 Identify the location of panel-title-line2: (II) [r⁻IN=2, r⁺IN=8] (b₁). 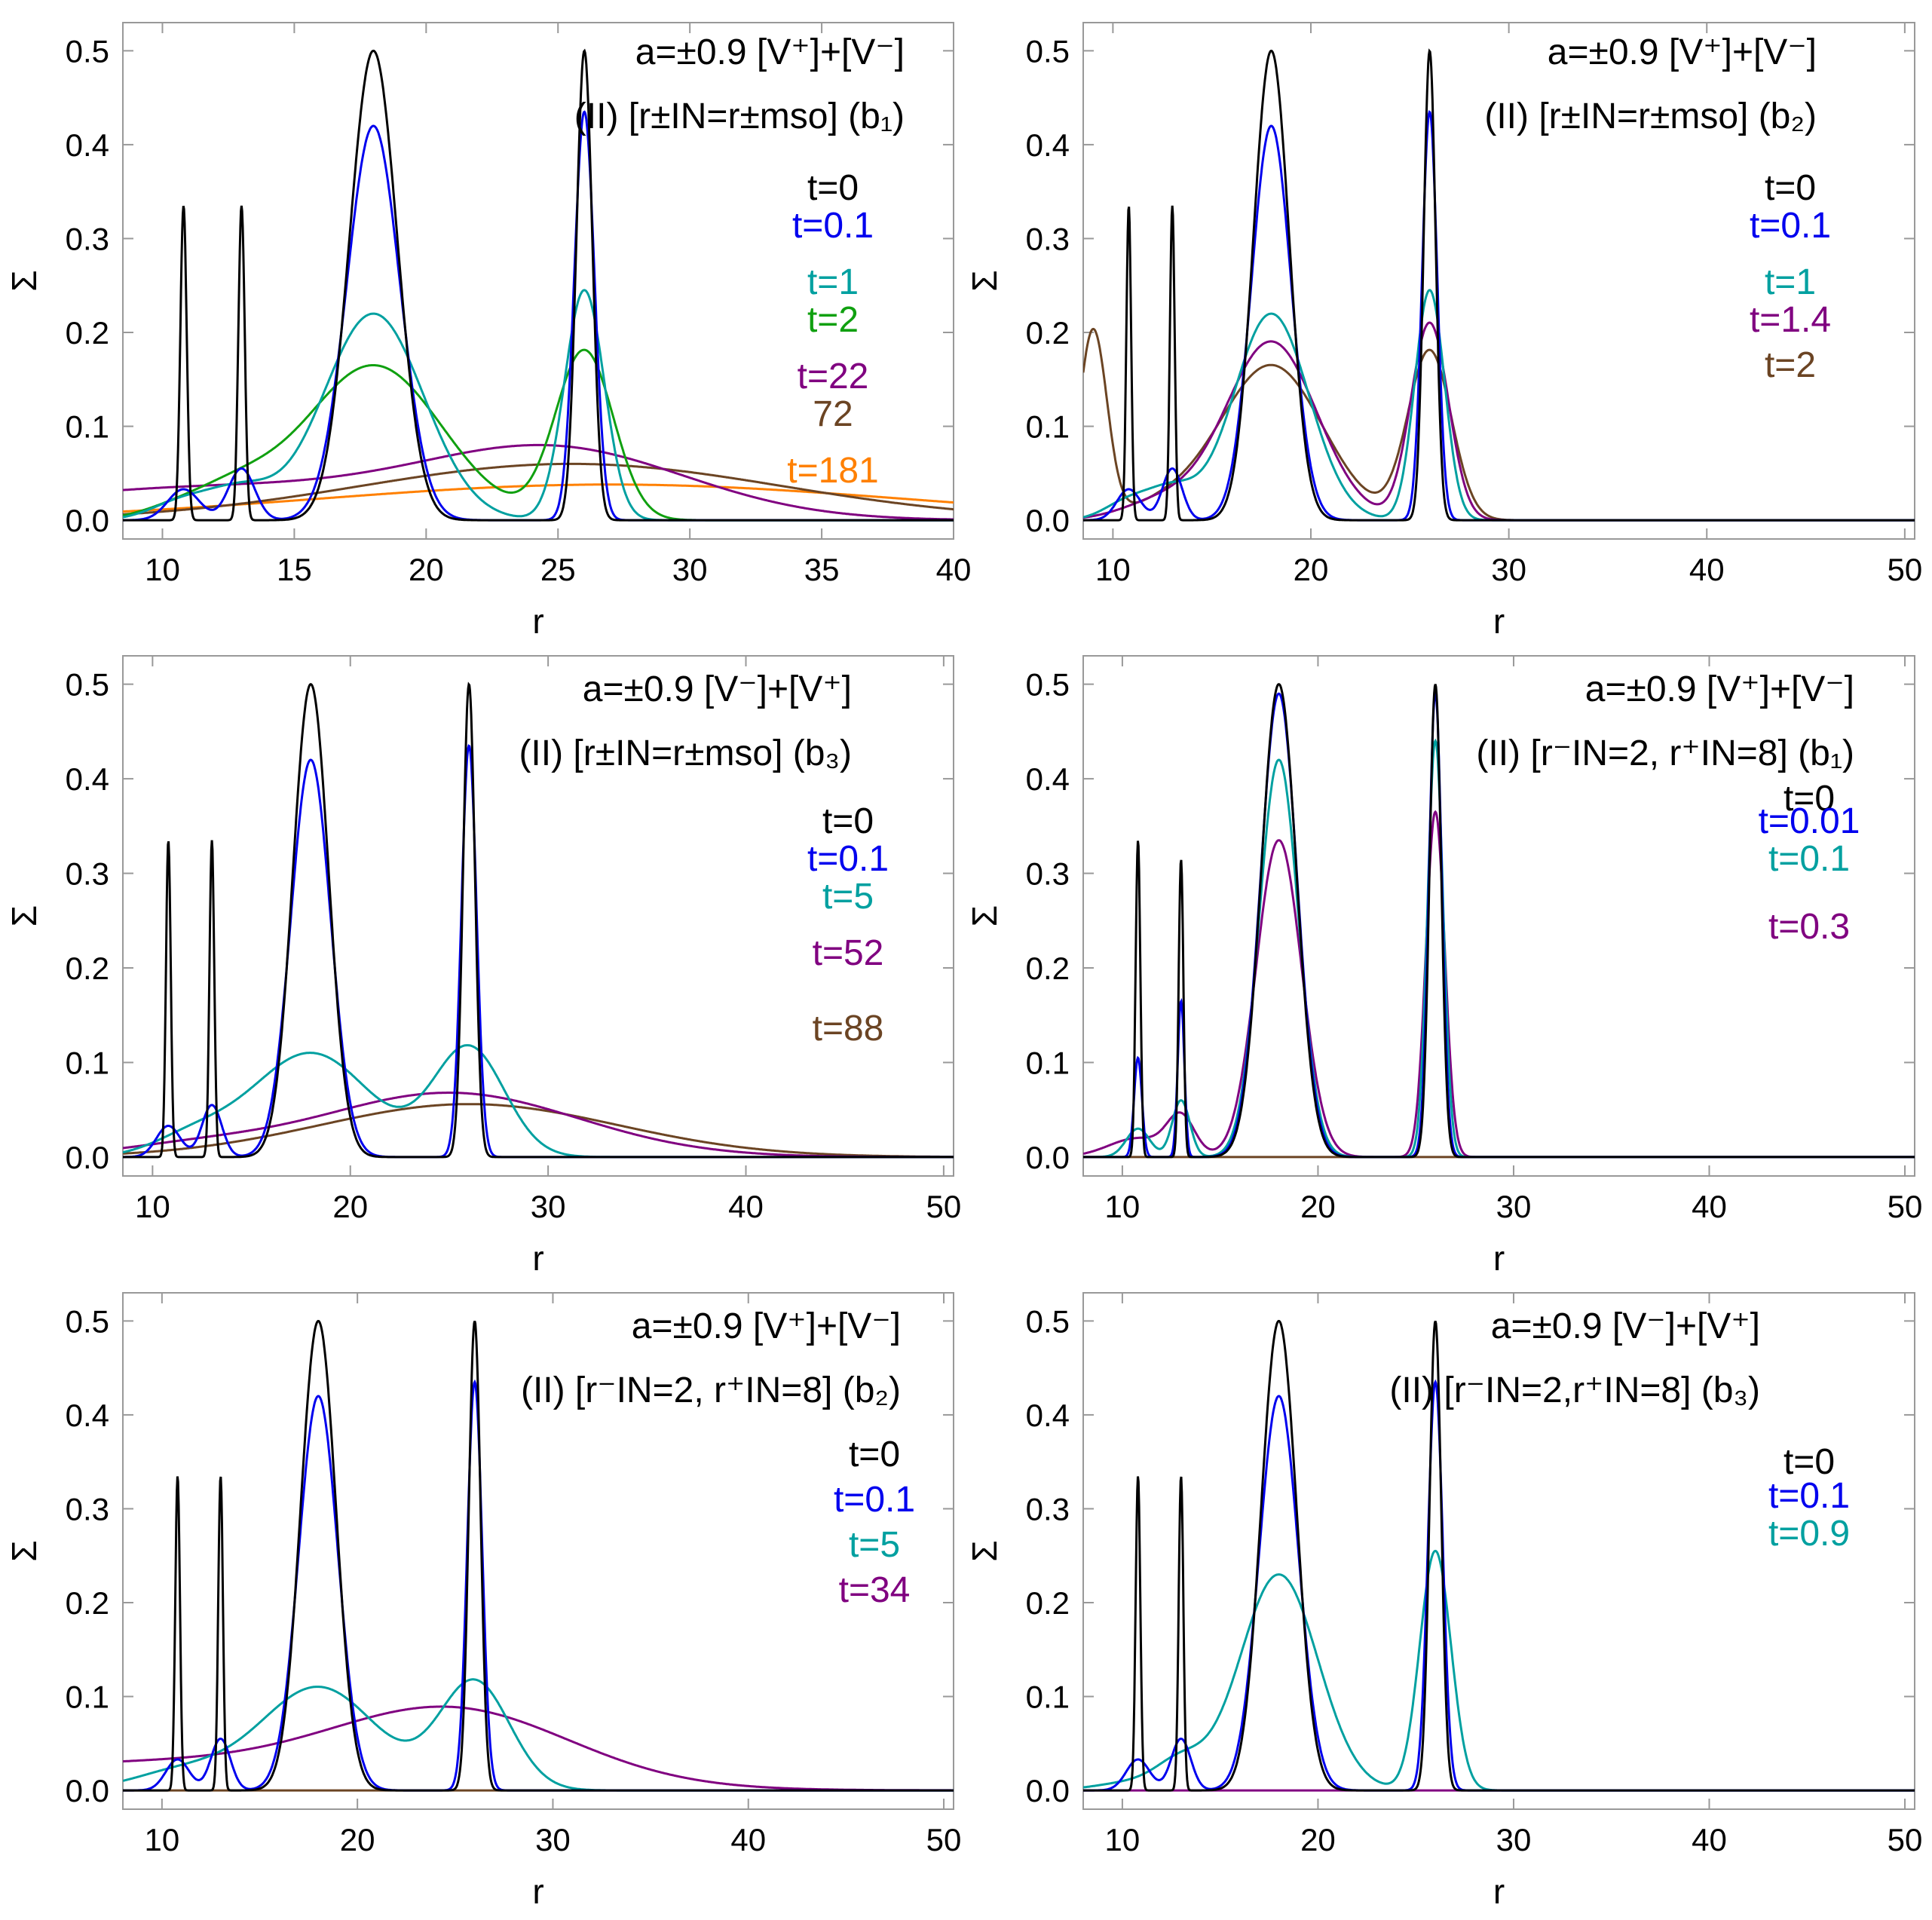
(1665, 753).